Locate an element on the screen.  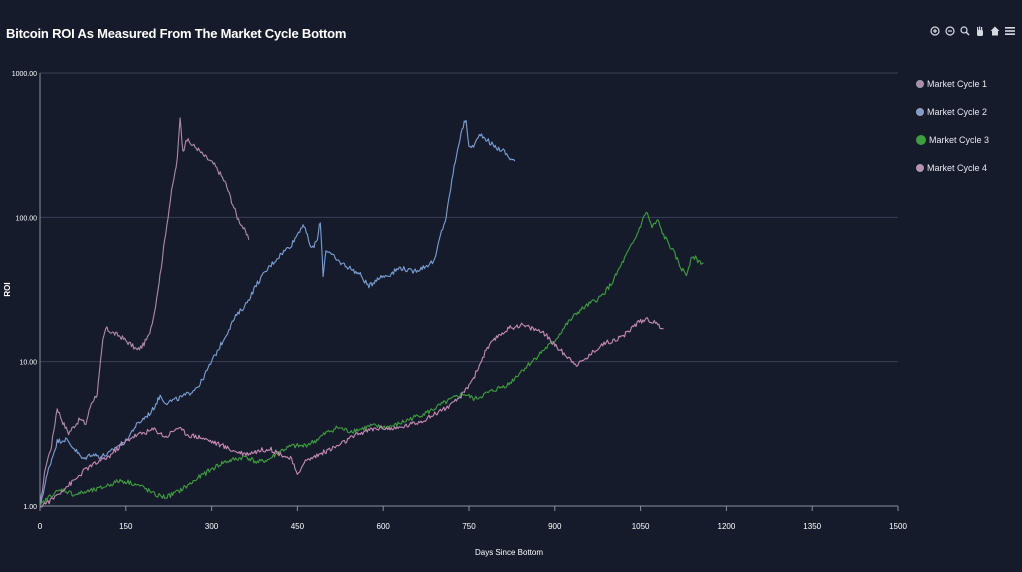
zoom-in-icon is located at coordinates (935, 31).